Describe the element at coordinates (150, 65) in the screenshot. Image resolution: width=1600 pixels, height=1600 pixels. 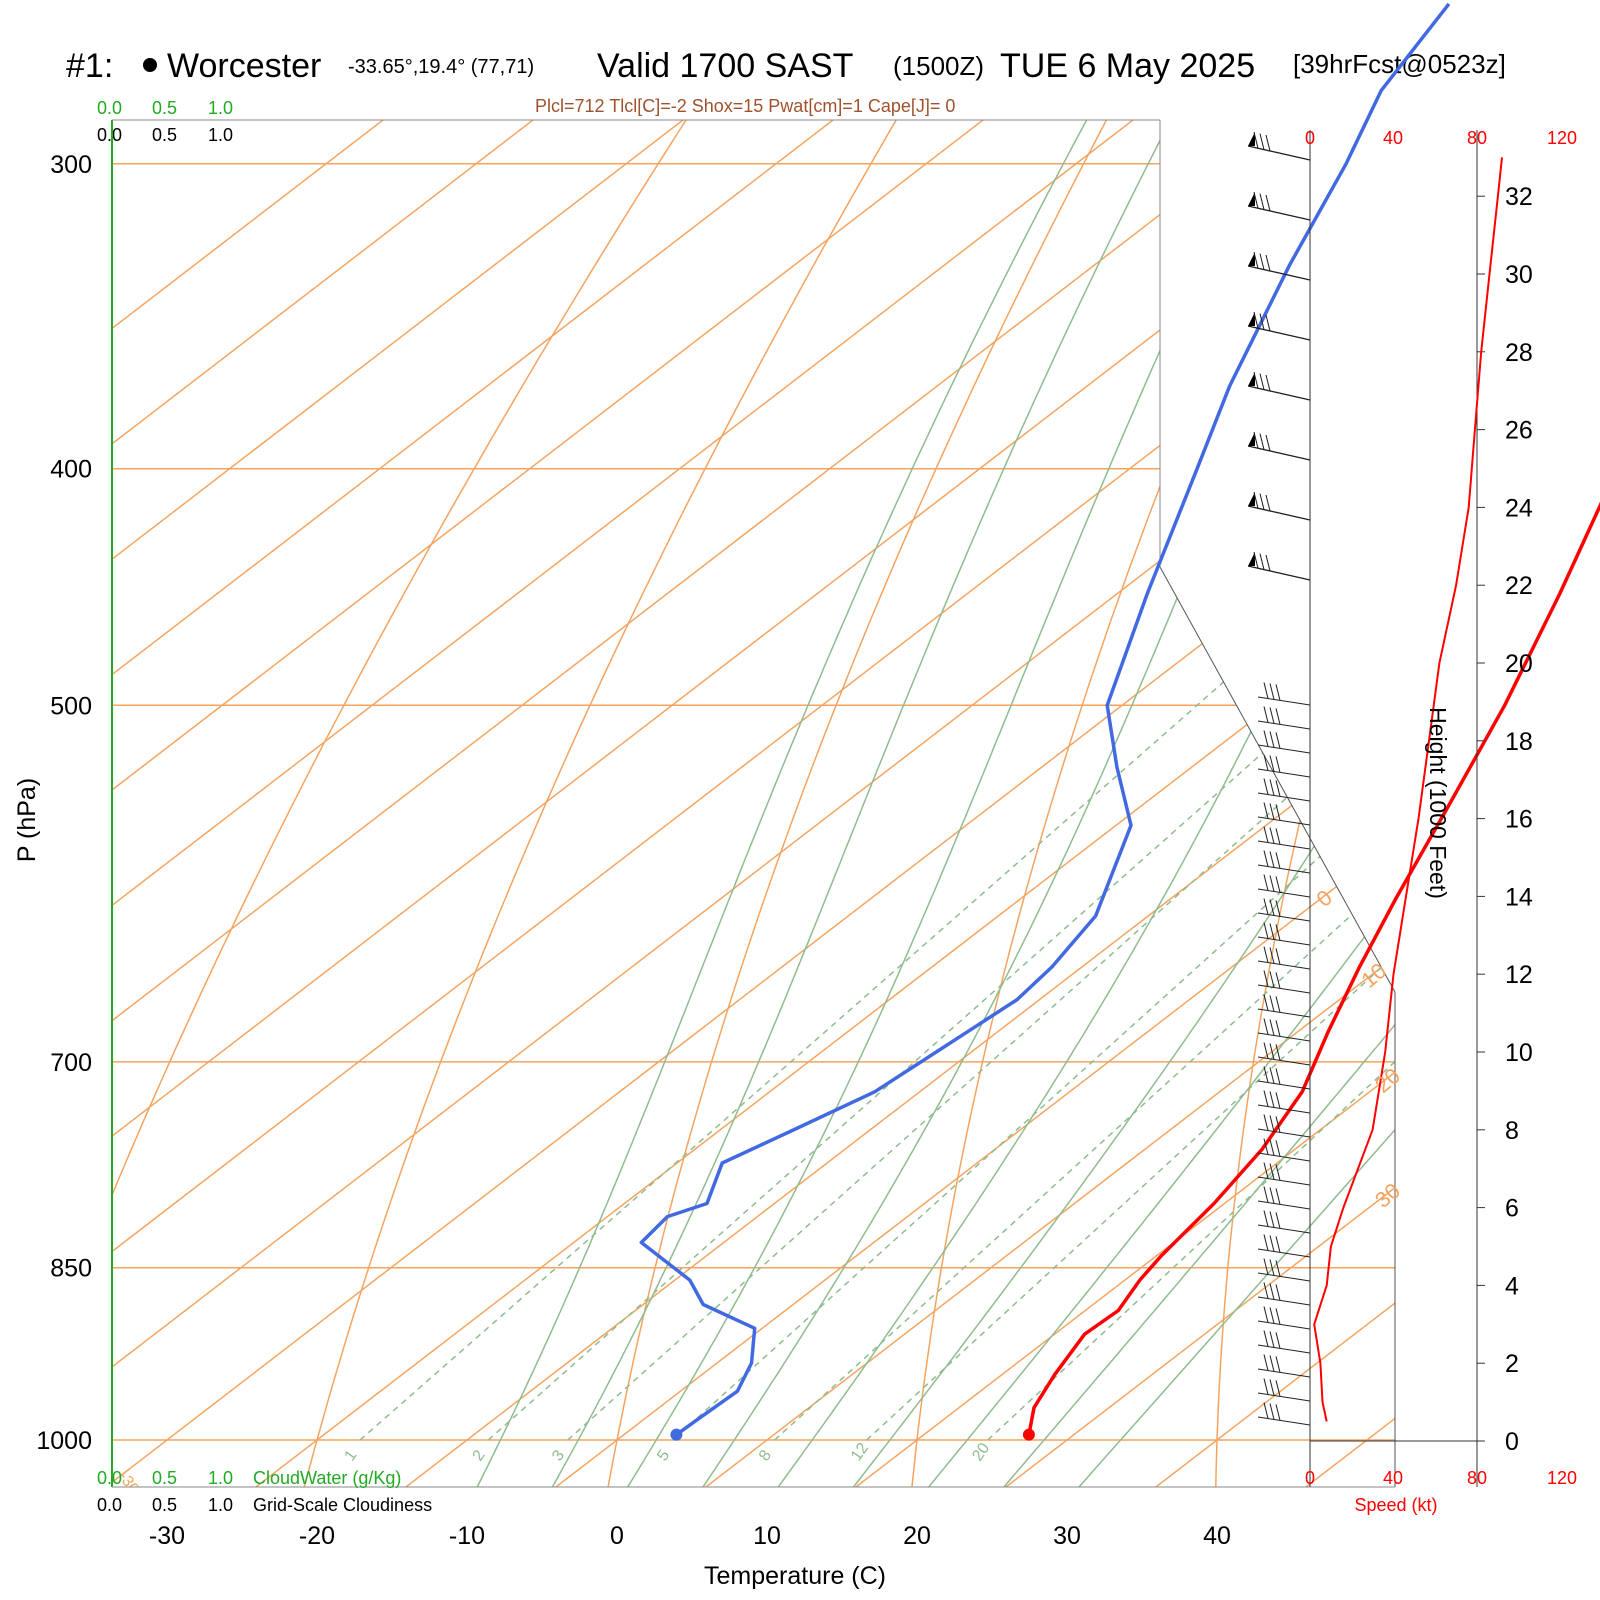
I see `station-dot-icon` at that location.